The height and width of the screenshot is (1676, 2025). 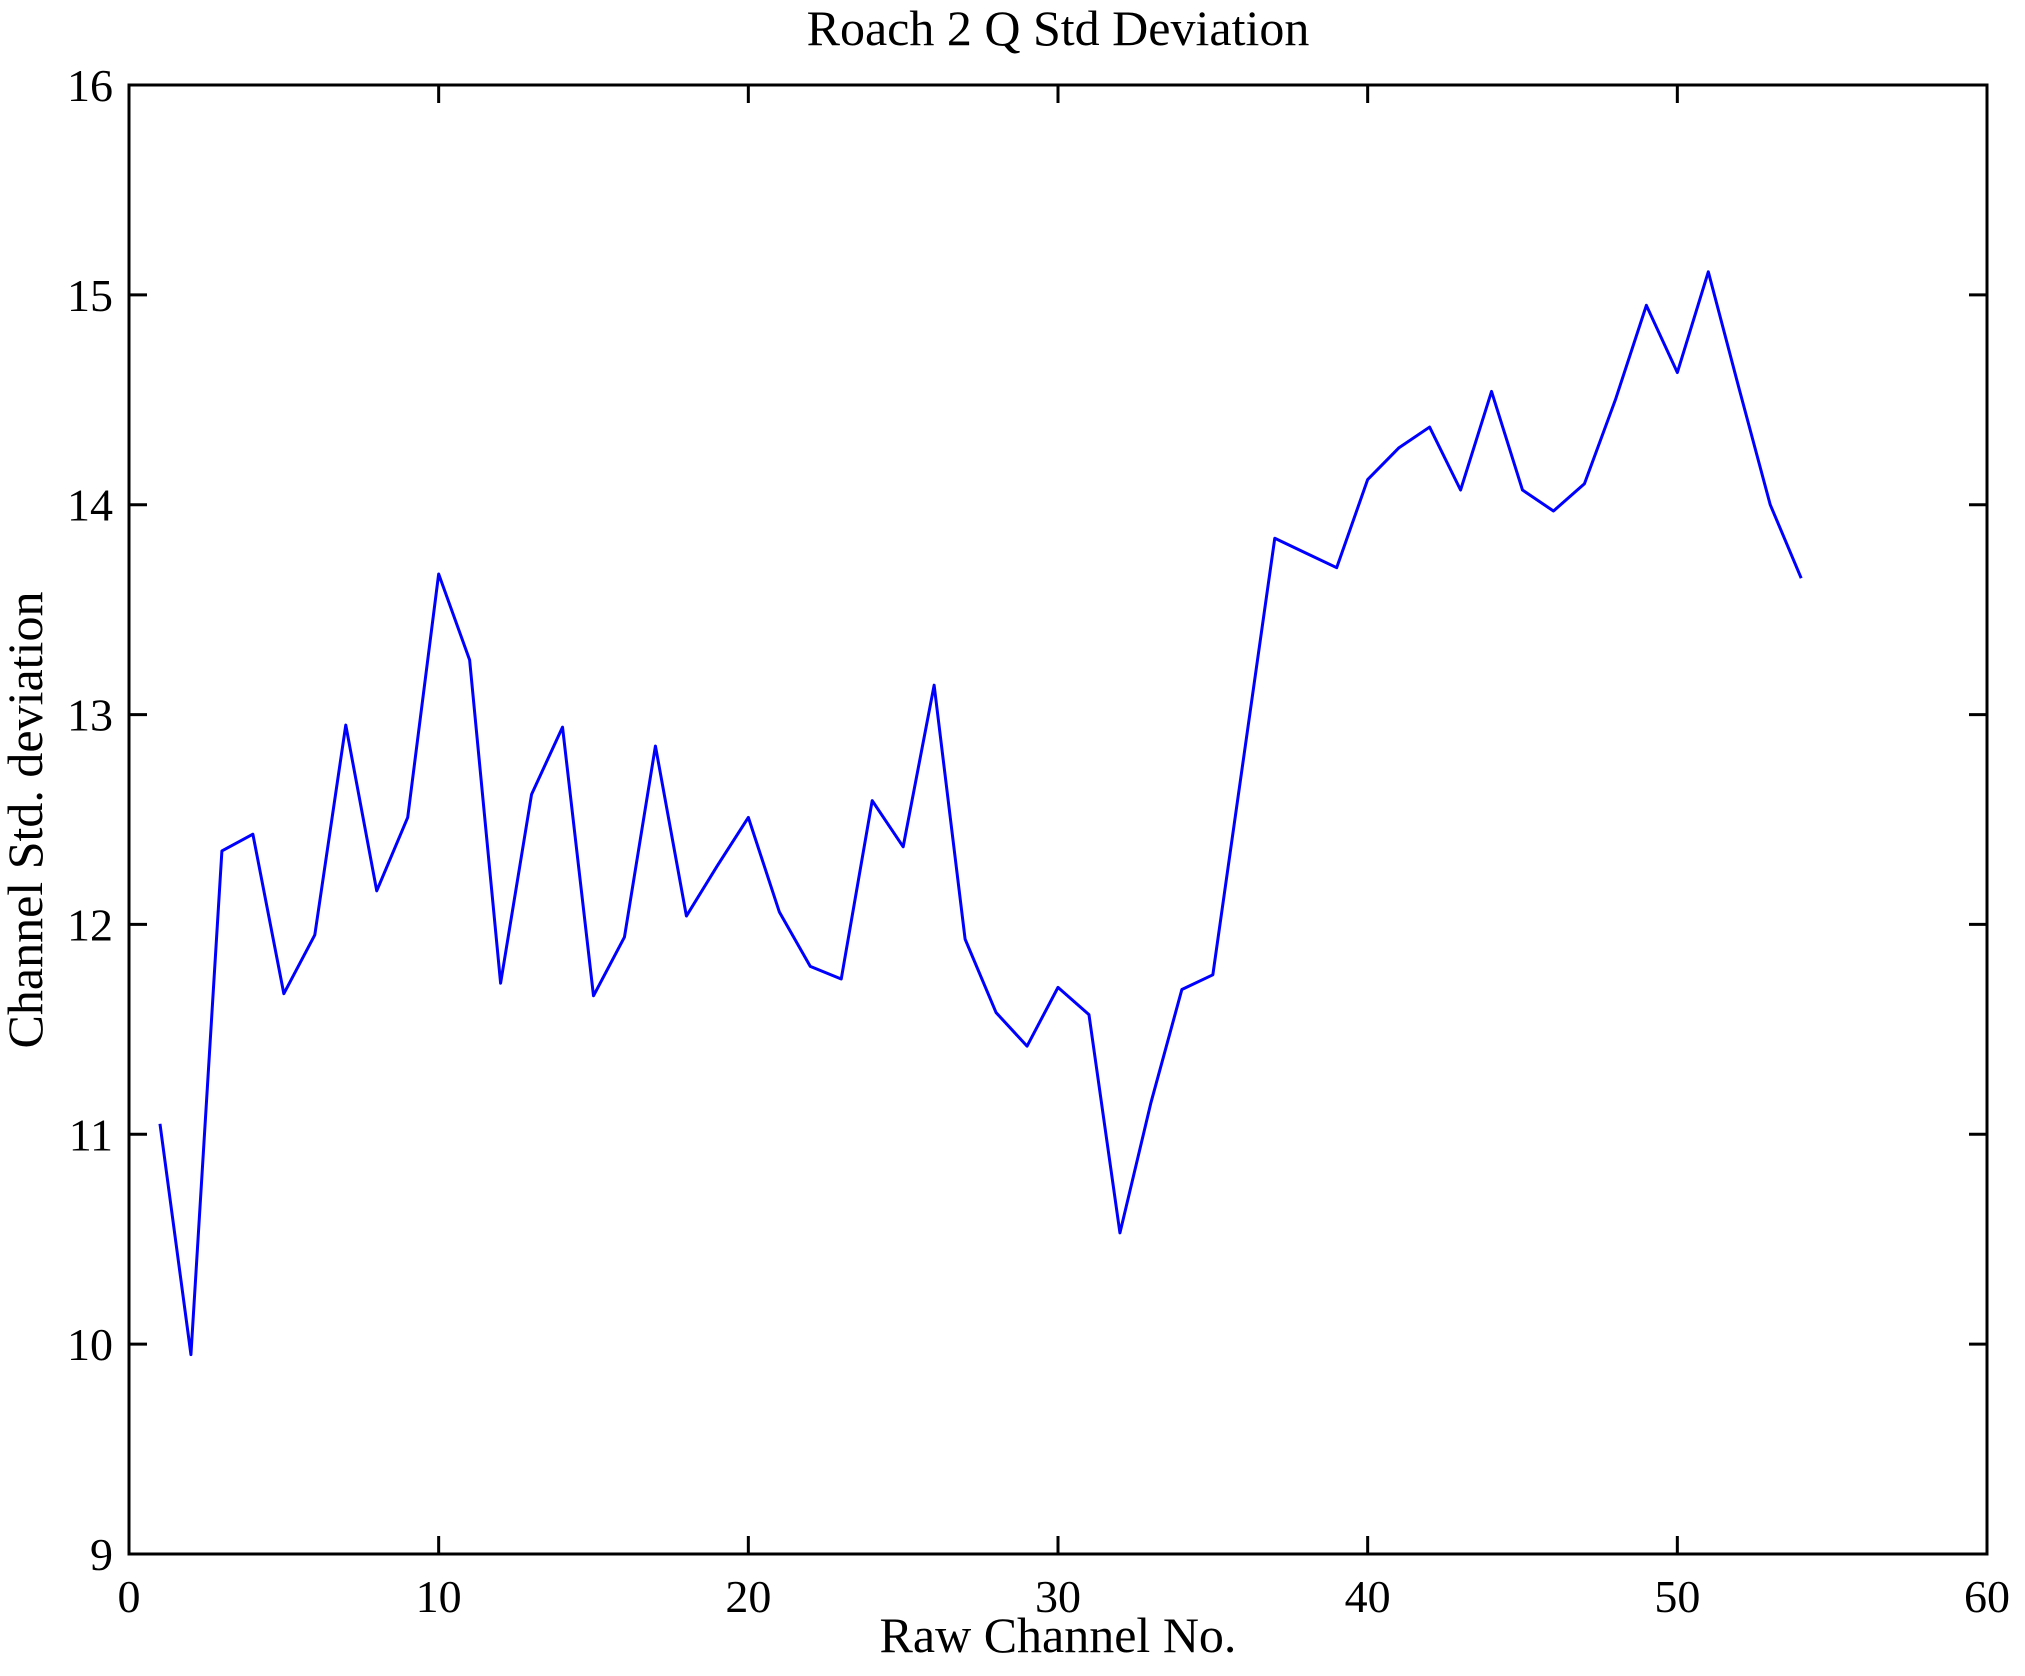 What do you see at coordinates (1368, 1596) in the screenshot?
I see `x-tick-label: 40` at bounding box center [1368, 1596].